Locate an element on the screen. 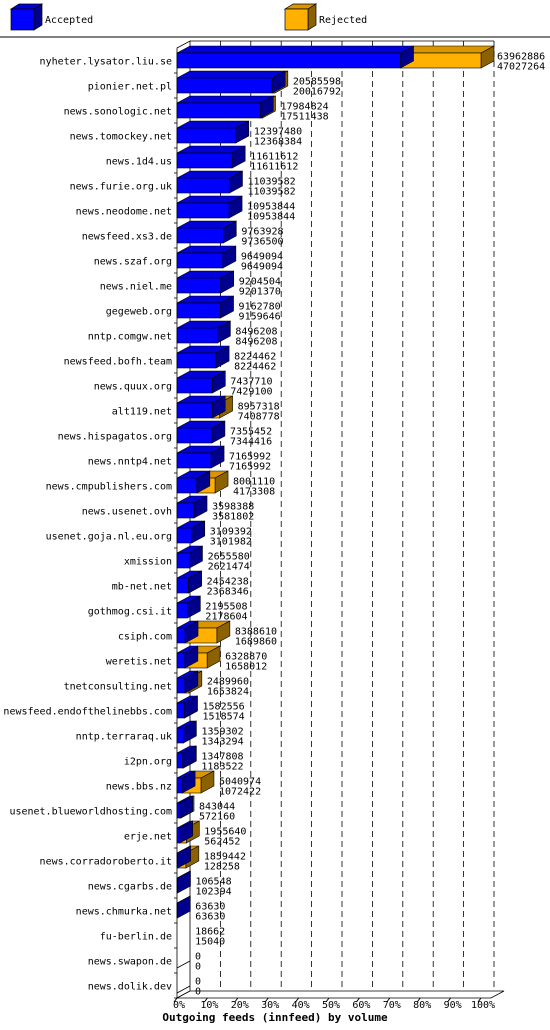 This screenshot has width=550, height=1030. data-label-accepted: 12368384 is located at coordinates (278, 142).